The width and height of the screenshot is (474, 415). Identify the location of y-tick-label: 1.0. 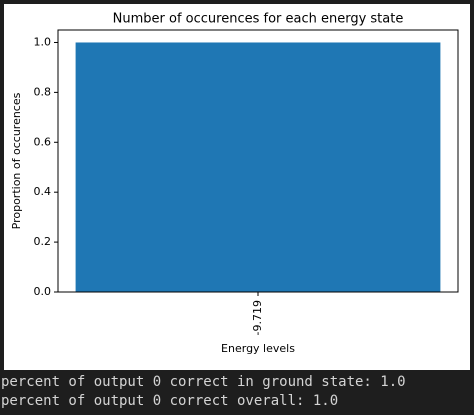
(43, 41).